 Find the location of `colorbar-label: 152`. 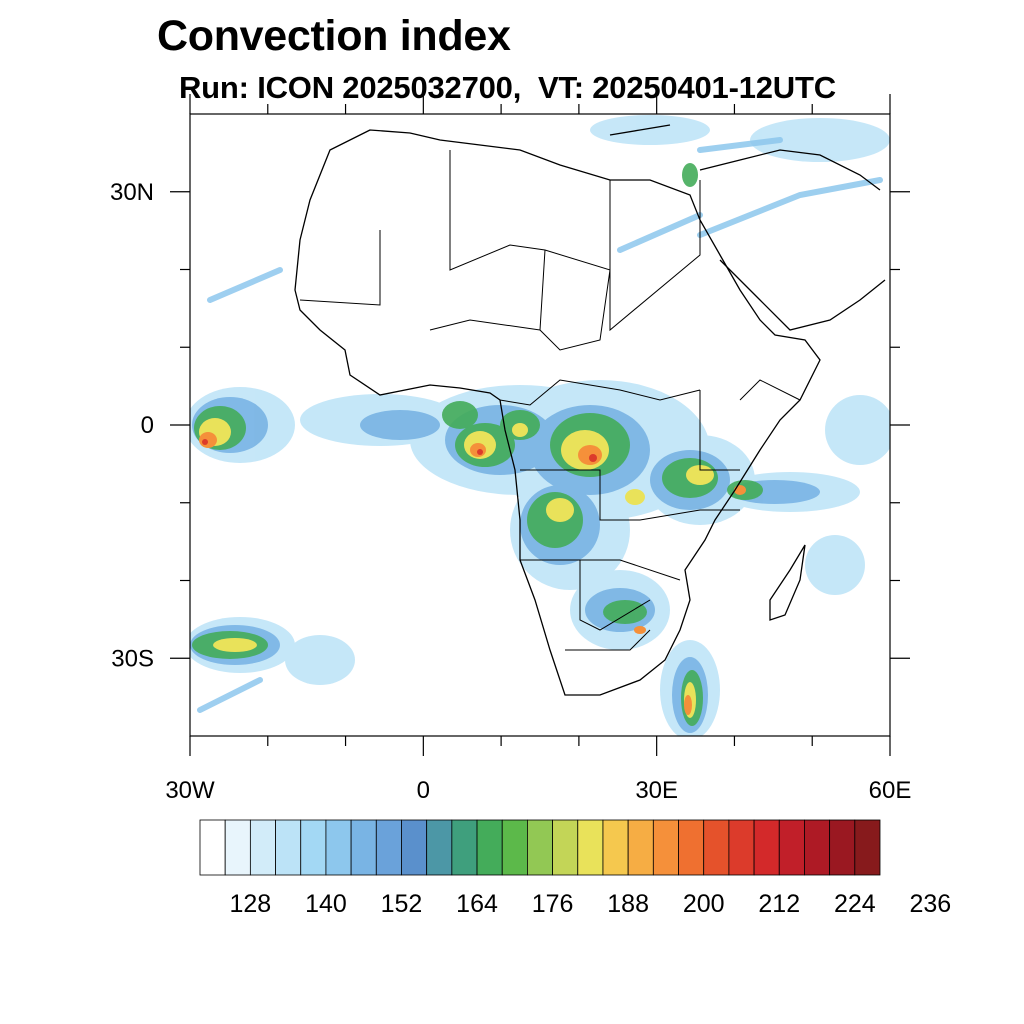

colorbar-label: 152 is located at coordinates (402, 904).